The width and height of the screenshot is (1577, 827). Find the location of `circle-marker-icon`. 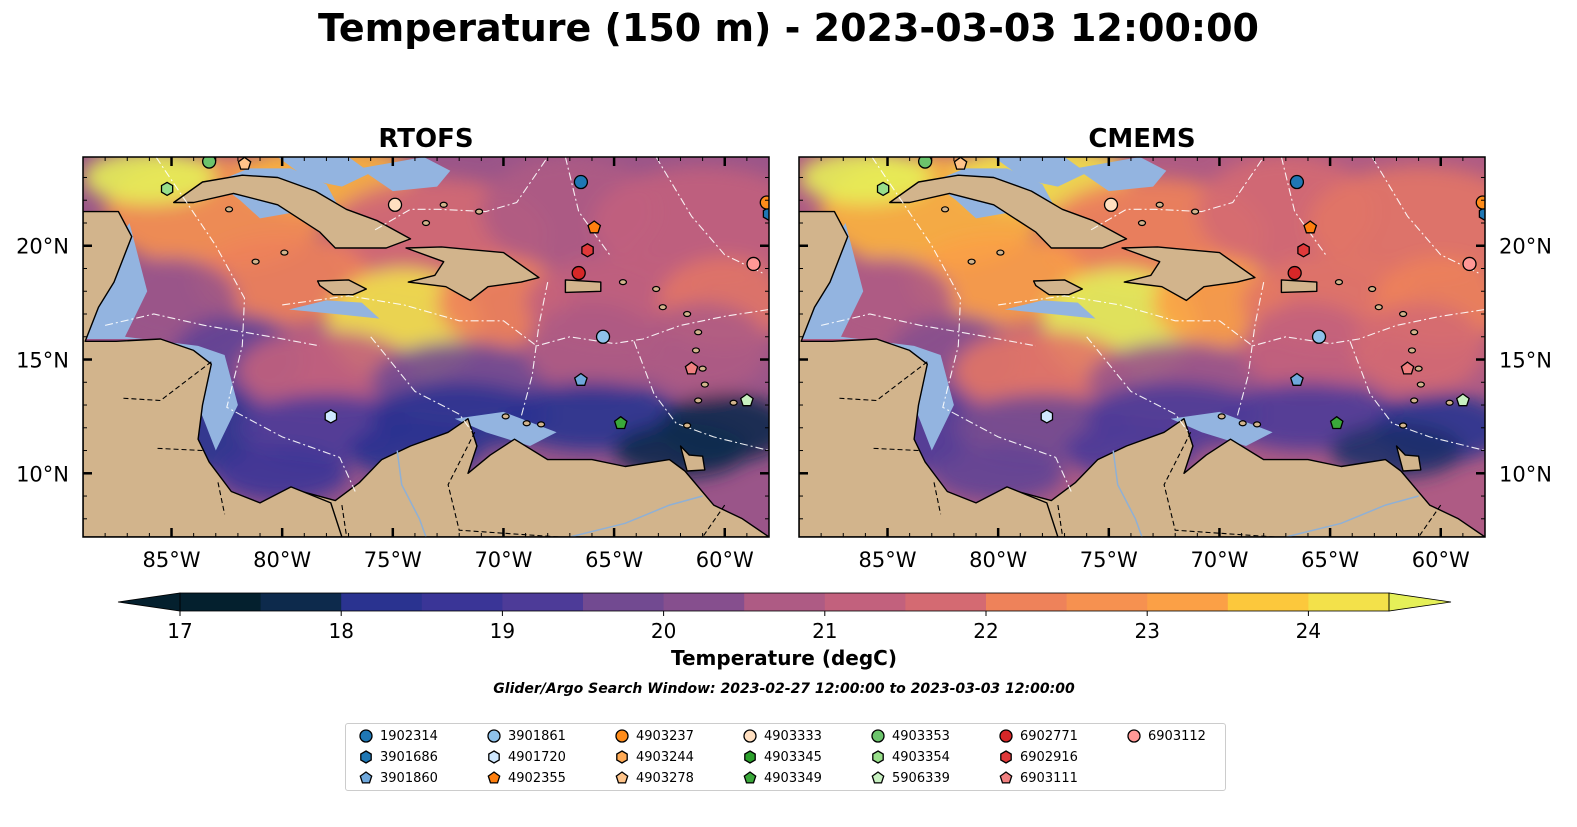

circle-marker-icon is located at coordinates (366, 736).